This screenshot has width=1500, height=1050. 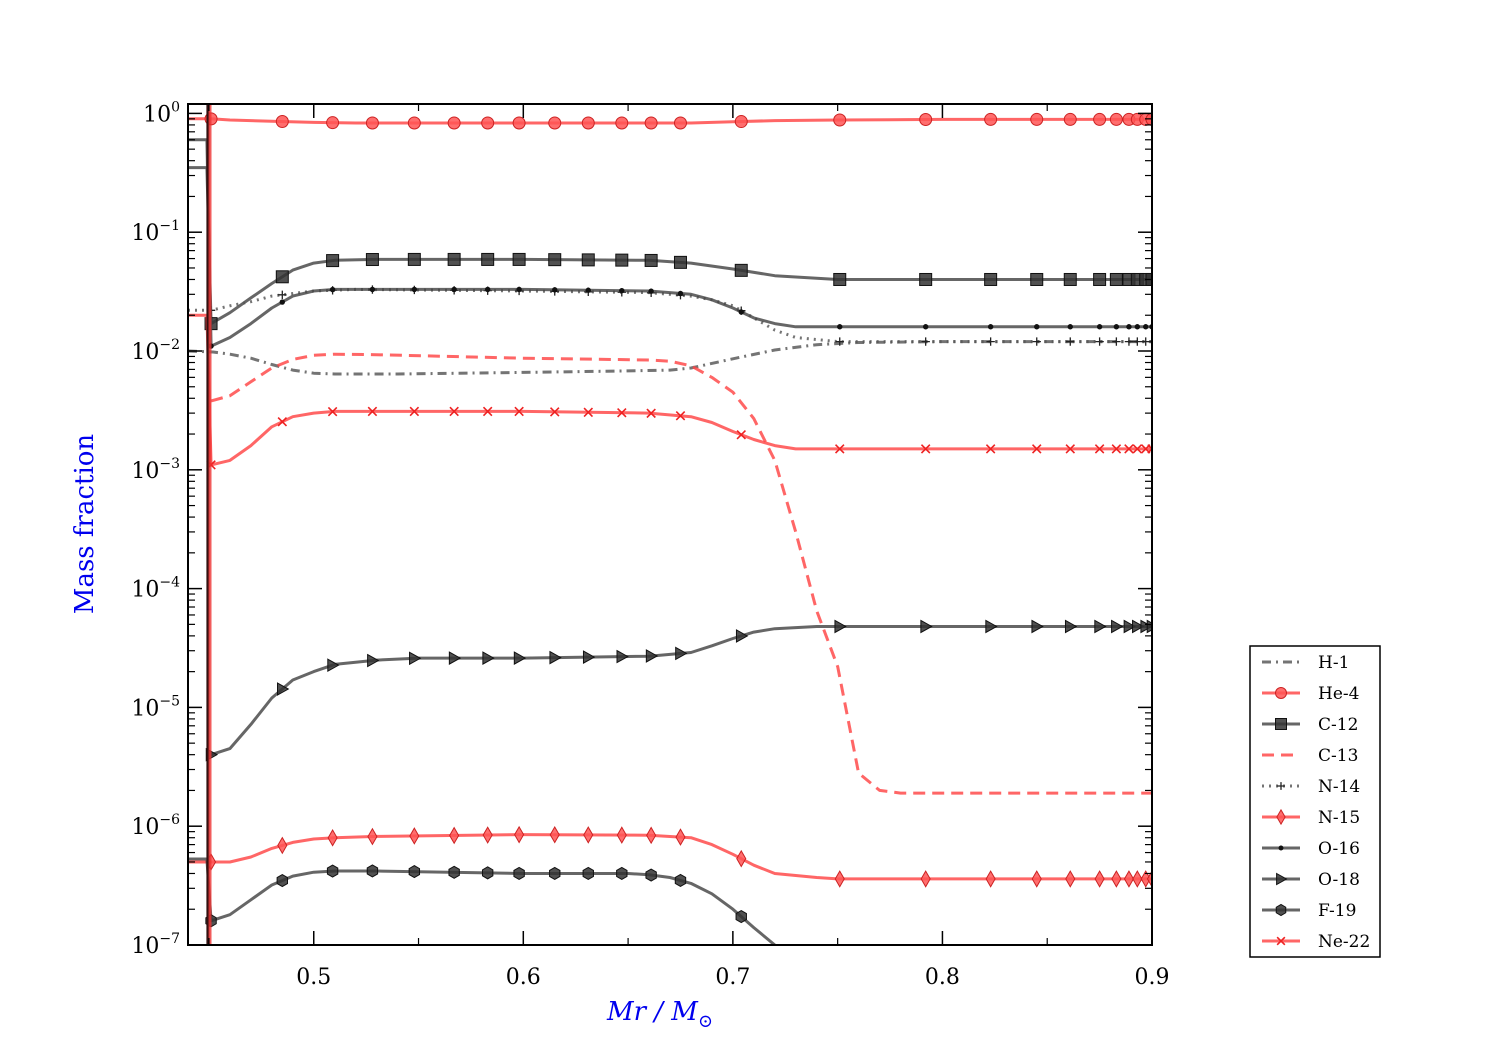 What do you see at coordinates (169, 939) in the screenshot?
I see `y-tick-label-exponent: −7` at bounding box center [169, 939].